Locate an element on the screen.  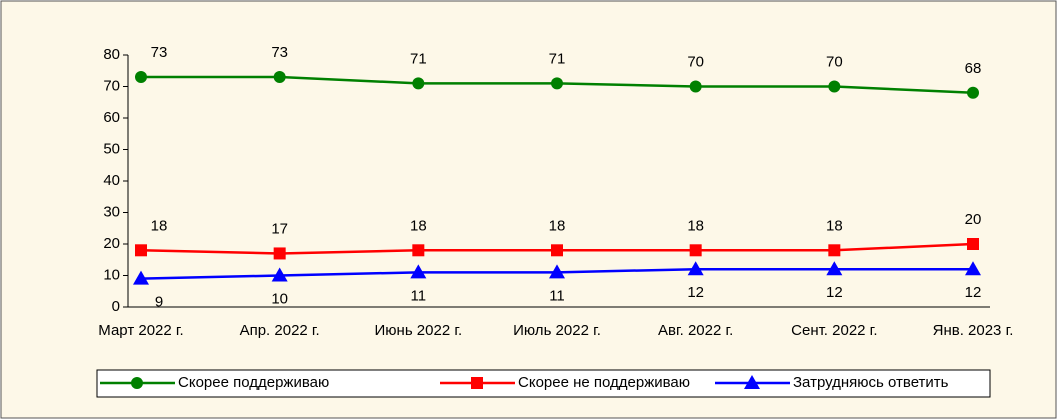
data-label: 68 is located at coordinates (973, 68).